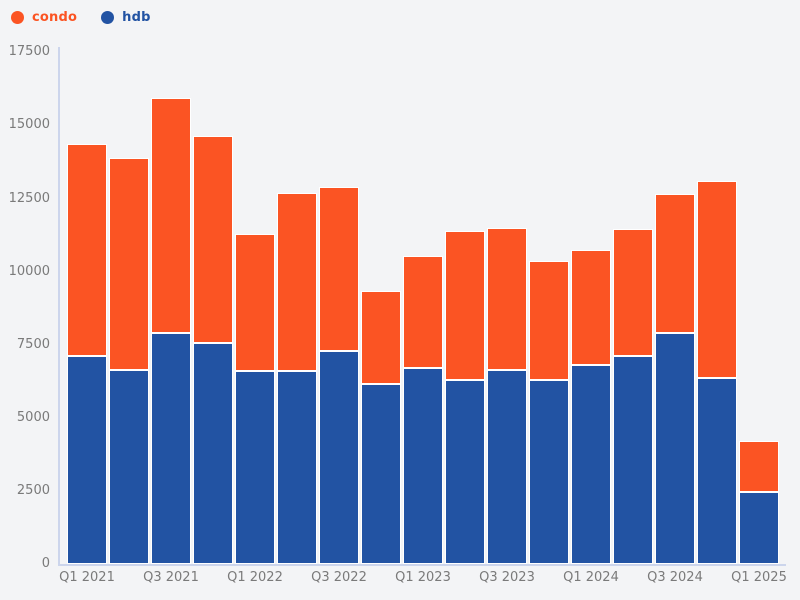  I want to click on y-tick-label: 17500, so click(29, 52).